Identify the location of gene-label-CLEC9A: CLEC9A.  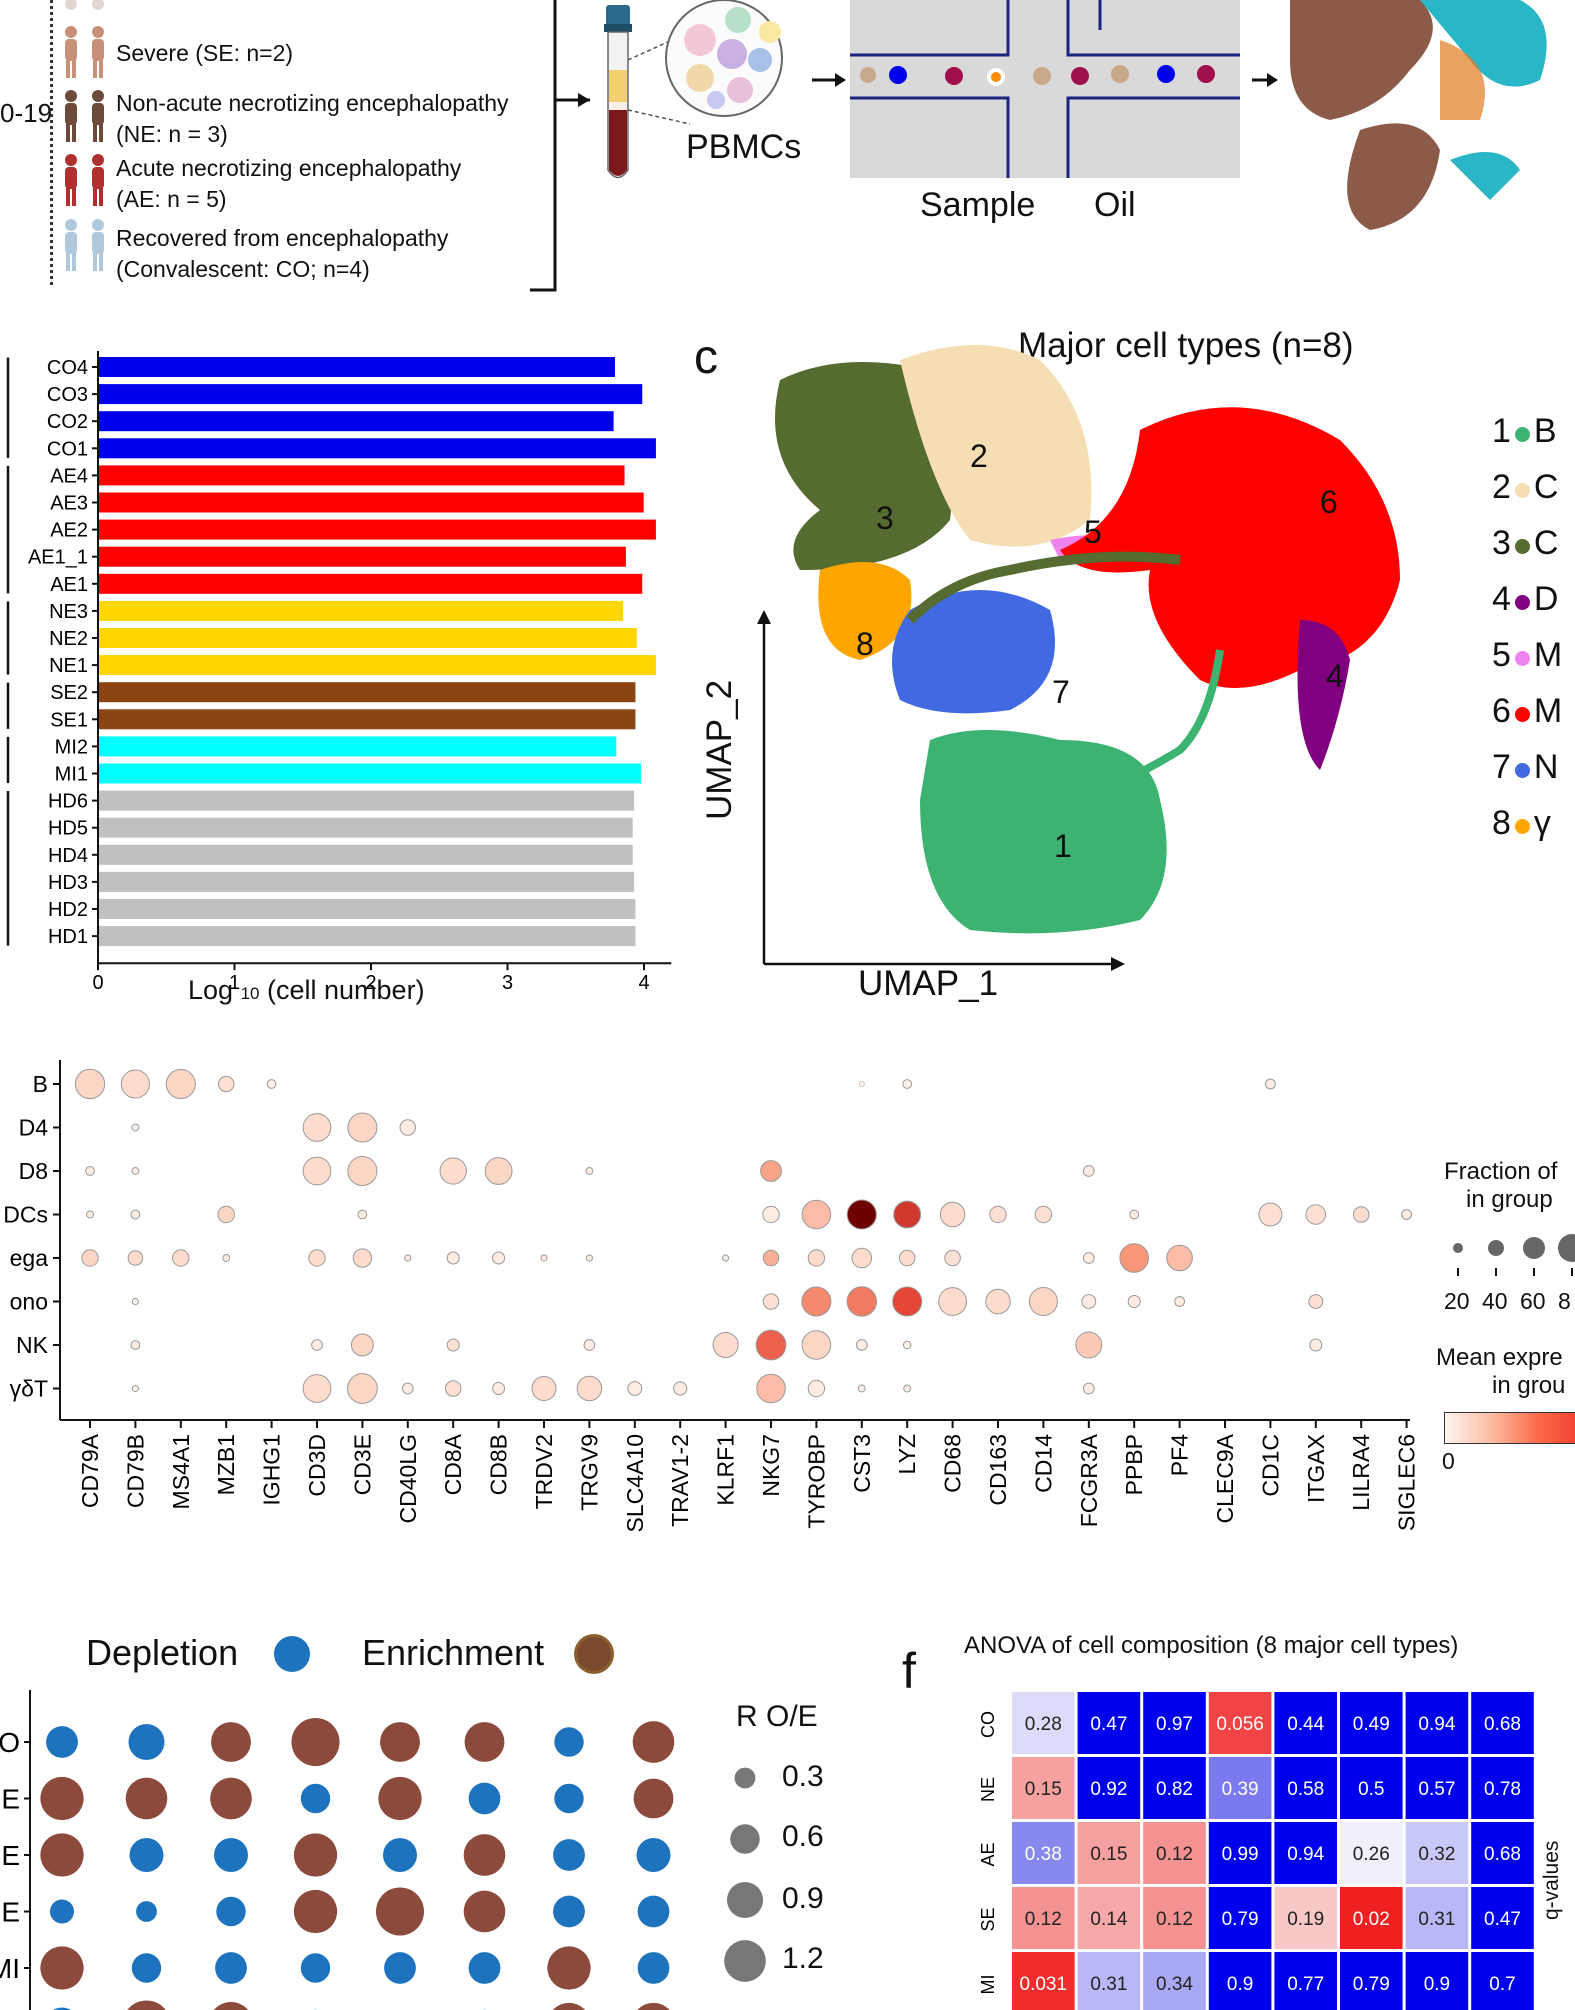
(1225, 1478).